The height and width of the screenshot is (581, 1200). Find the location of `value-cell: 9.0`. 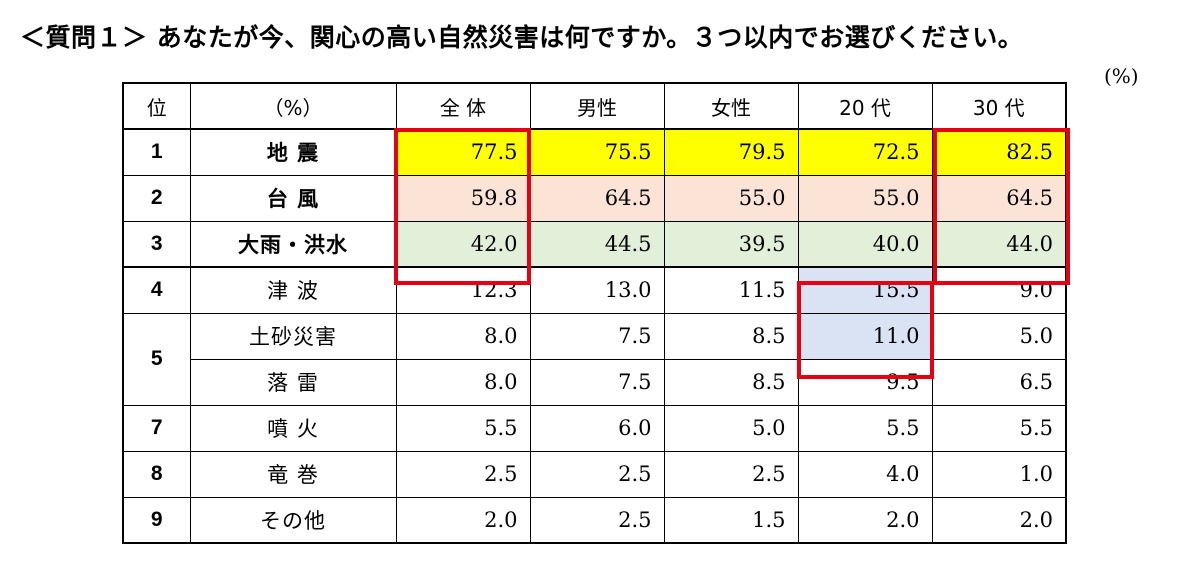

value-cell: 9.0 is located at coordinates (999, 290).